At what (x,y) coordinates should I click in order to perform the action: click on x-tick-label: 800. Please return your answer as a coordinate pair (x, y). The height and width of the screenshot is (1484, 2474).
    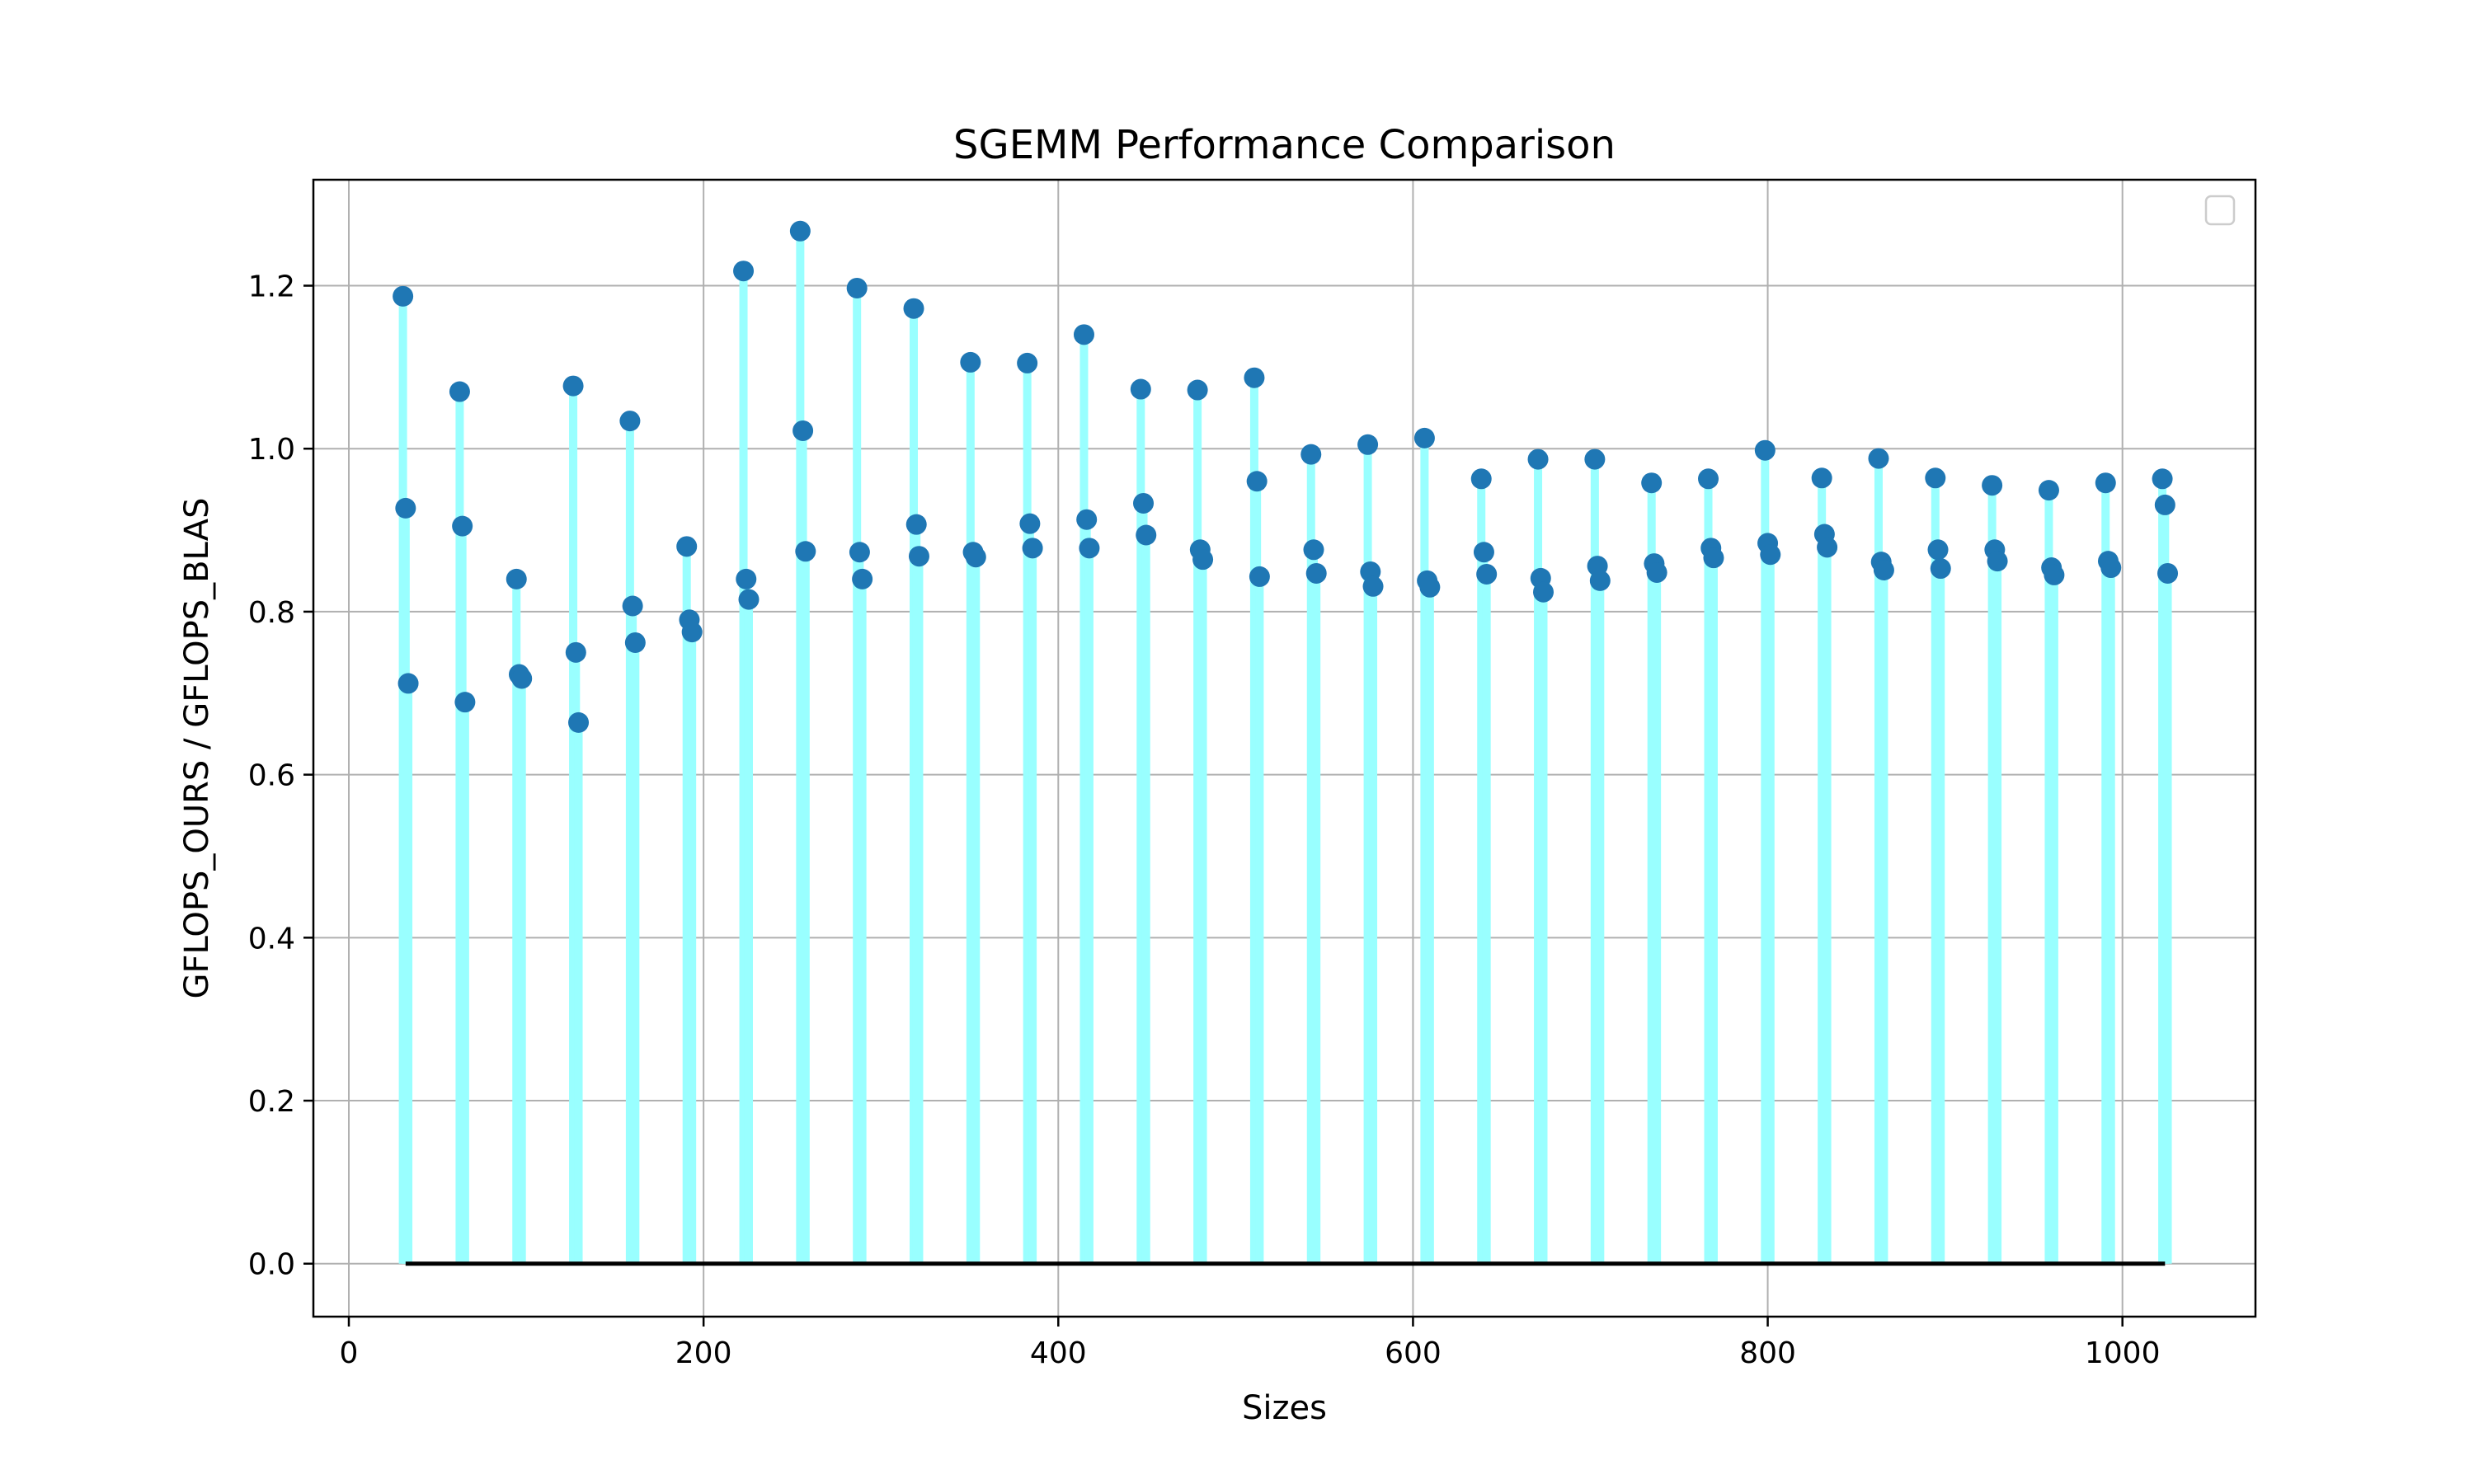
    Looking at the image, I should click on (1767, 1353).